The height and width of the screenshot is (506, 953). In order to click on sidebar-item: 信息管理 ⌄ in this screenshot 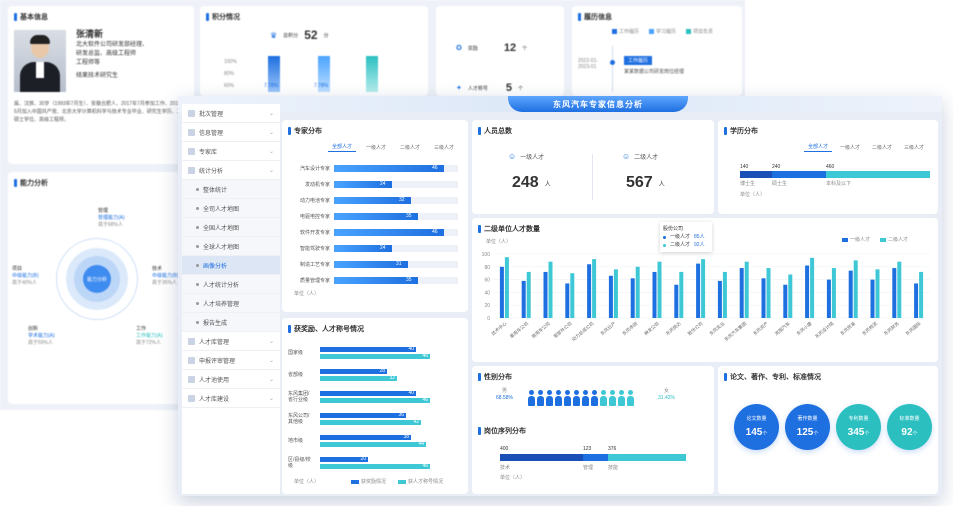, I will do `click(231, 132)`.